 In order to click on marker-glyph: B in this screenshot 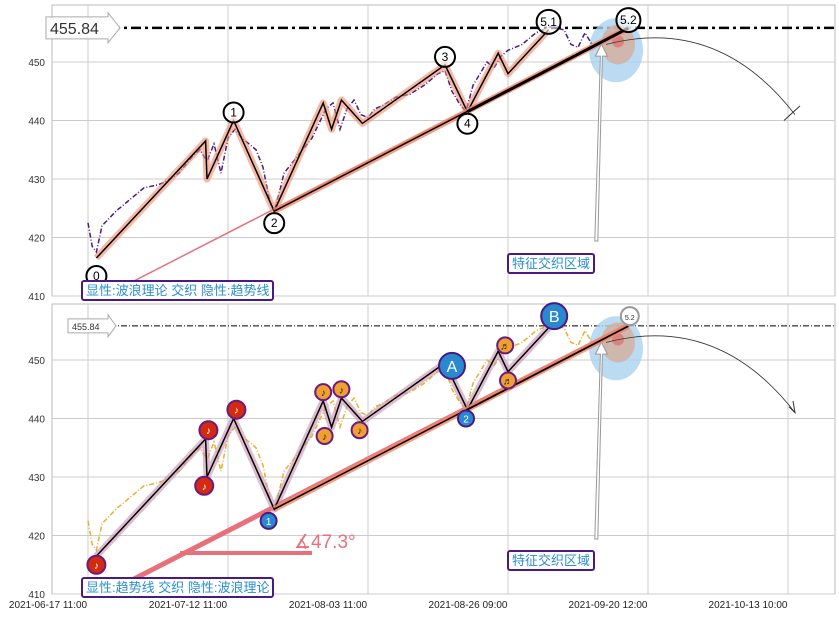, I will do `click(554, 317)`.